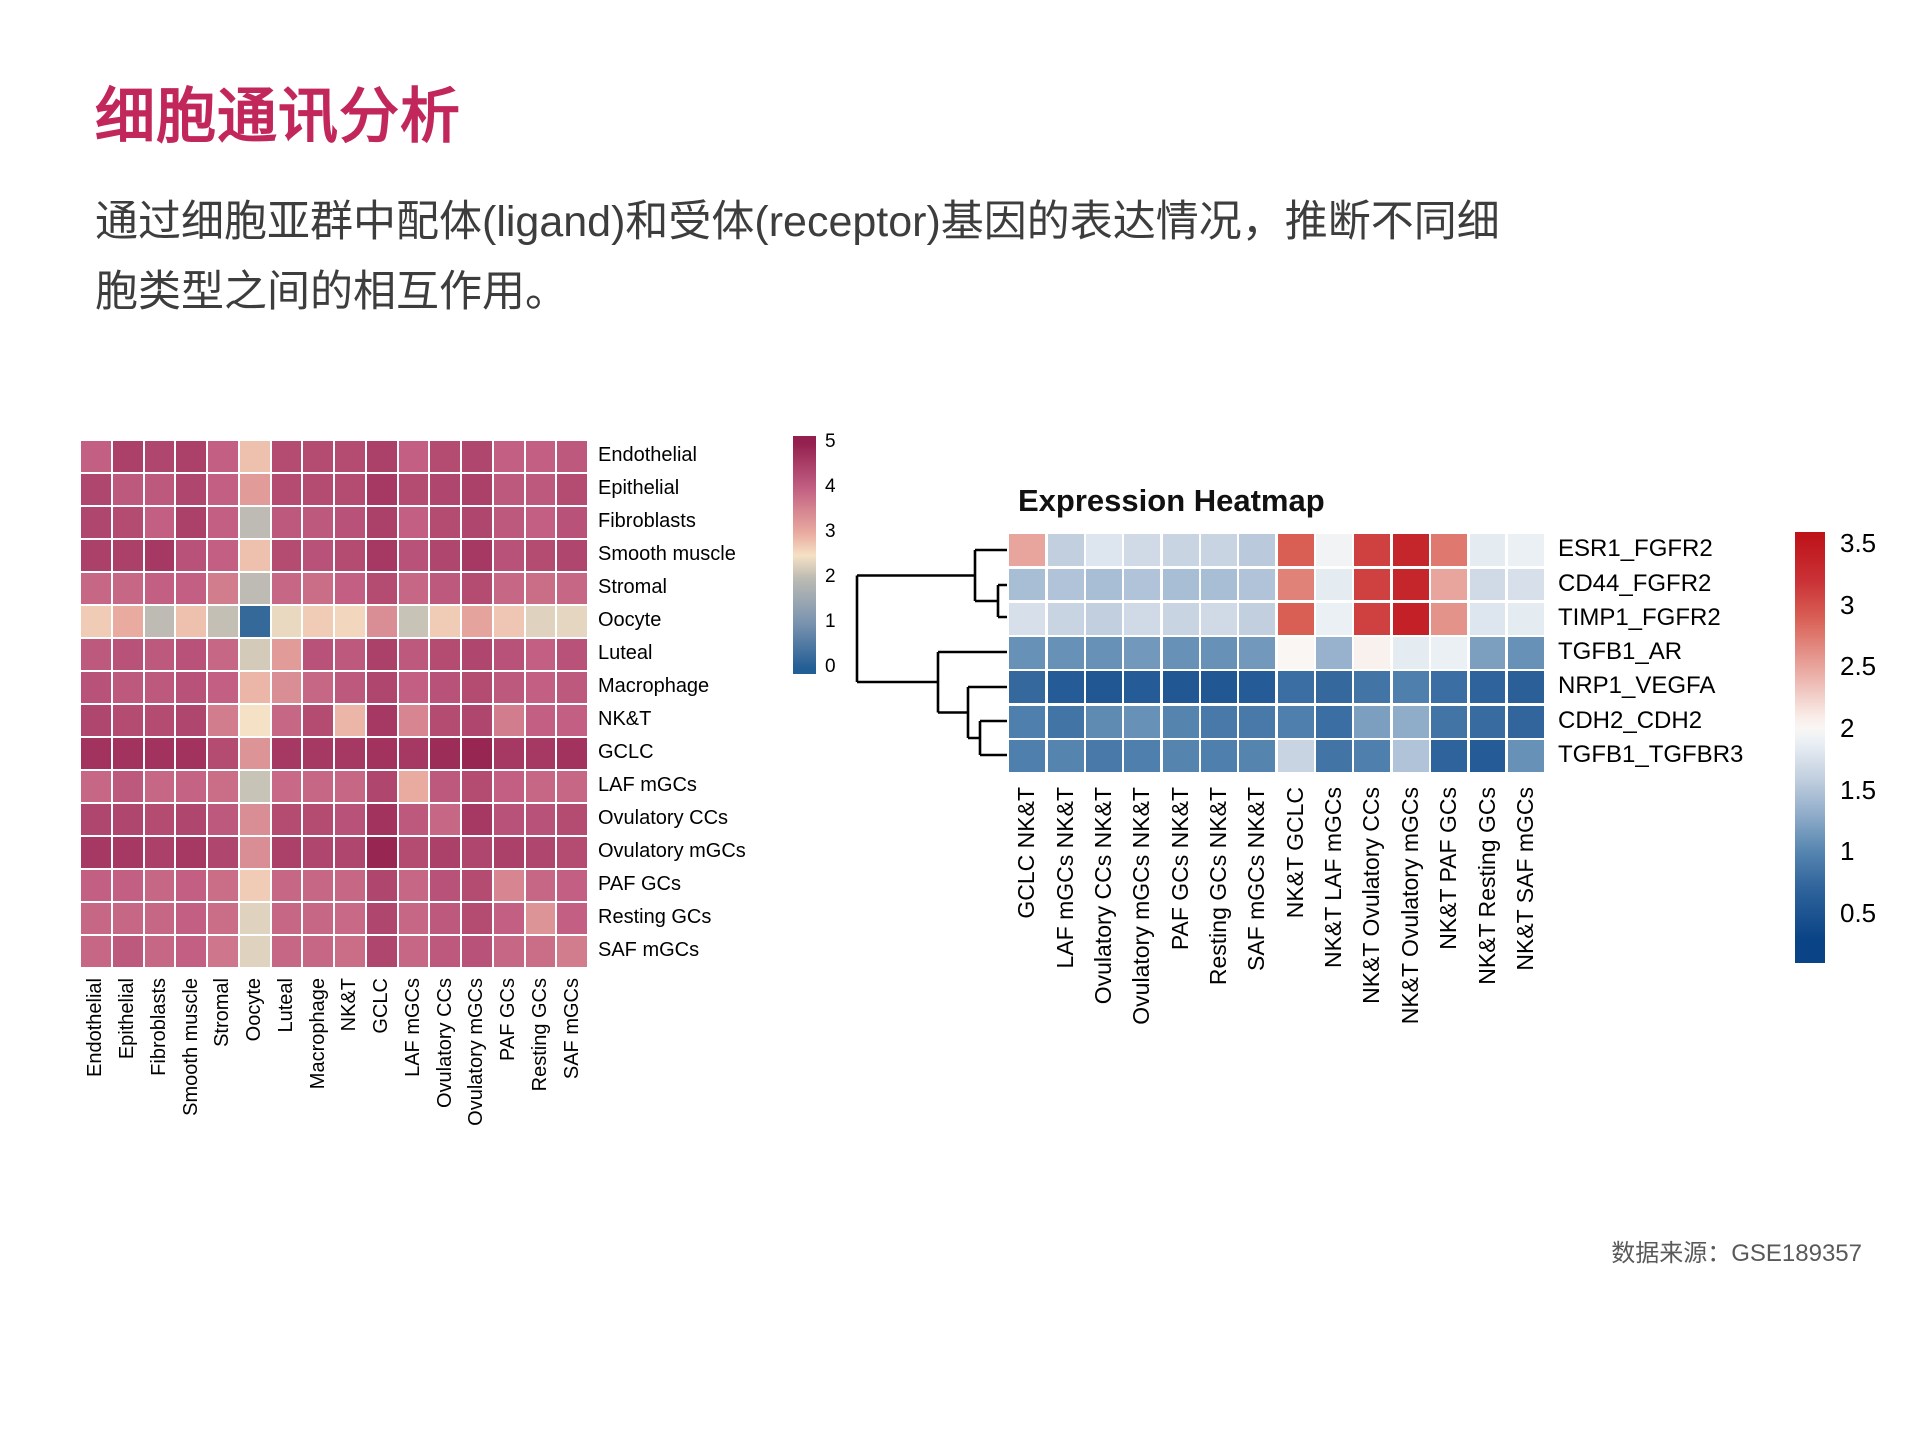 The width and height of the screenshot is (1920, 1440). Describe the element at coordinates (649, 950) in the screenshot. I see `heatmap-row-label: SAF mGCs` at that location.